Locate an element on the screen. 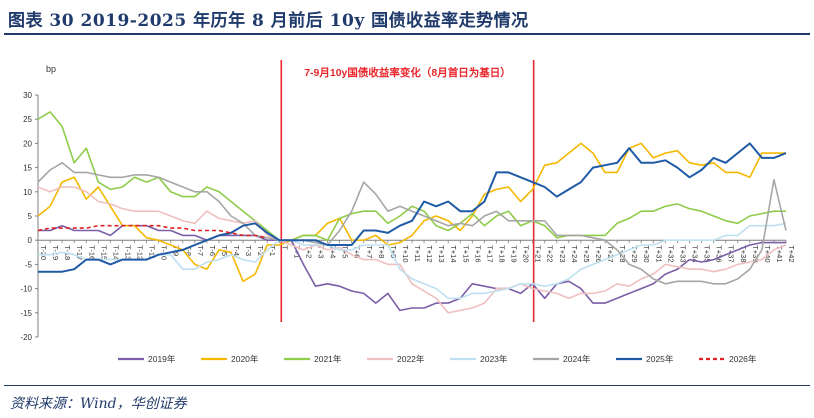  x-tick-label: T-20 is located at coordinates (43, 252).